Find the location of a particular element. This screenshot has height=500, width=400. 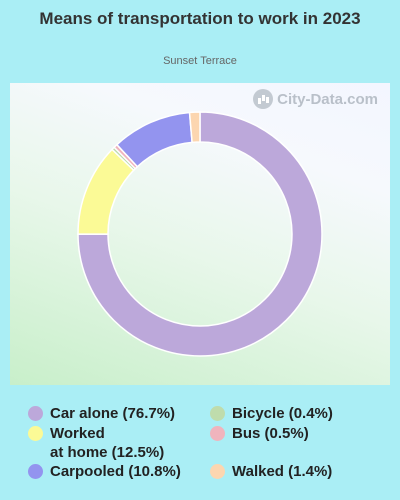

legend-label: Walked (1.4%) is located at coordinates (282, 471).